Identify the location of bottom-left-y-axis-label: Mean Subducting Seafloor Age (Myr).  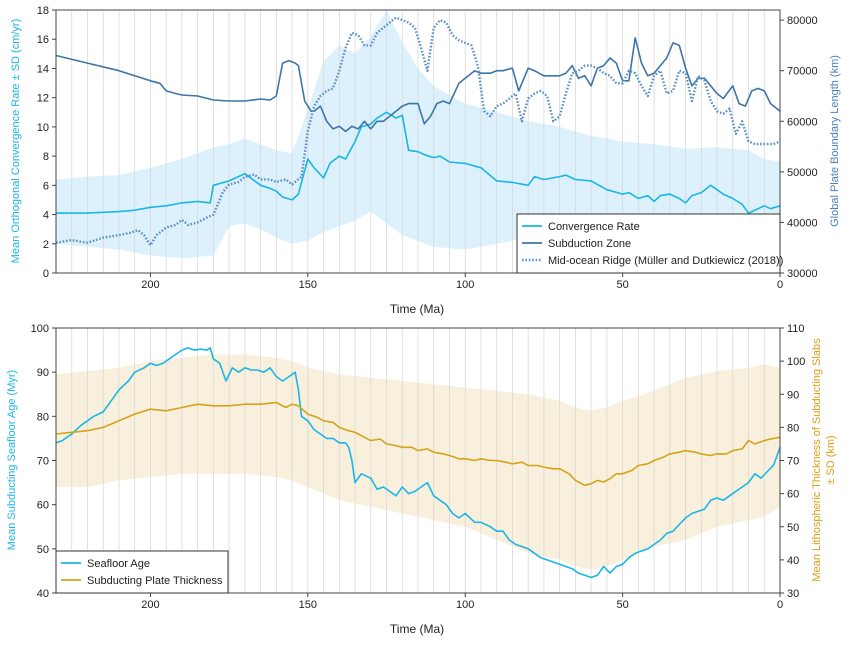
(12, 460).